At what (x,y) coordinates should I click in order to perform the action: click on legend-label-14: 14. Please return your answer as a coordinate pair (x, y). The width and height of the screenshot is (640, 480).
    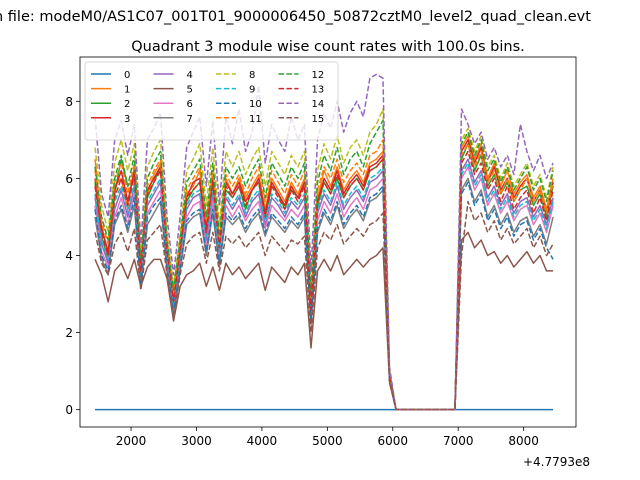
    Looking at the image, I should click on (318, 104).